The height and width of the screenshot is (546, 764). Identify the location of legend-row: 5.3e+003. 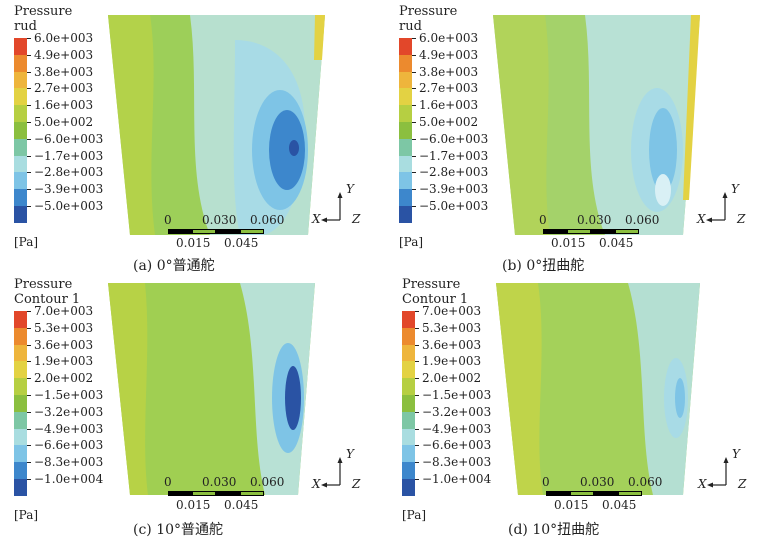
(441, 333).